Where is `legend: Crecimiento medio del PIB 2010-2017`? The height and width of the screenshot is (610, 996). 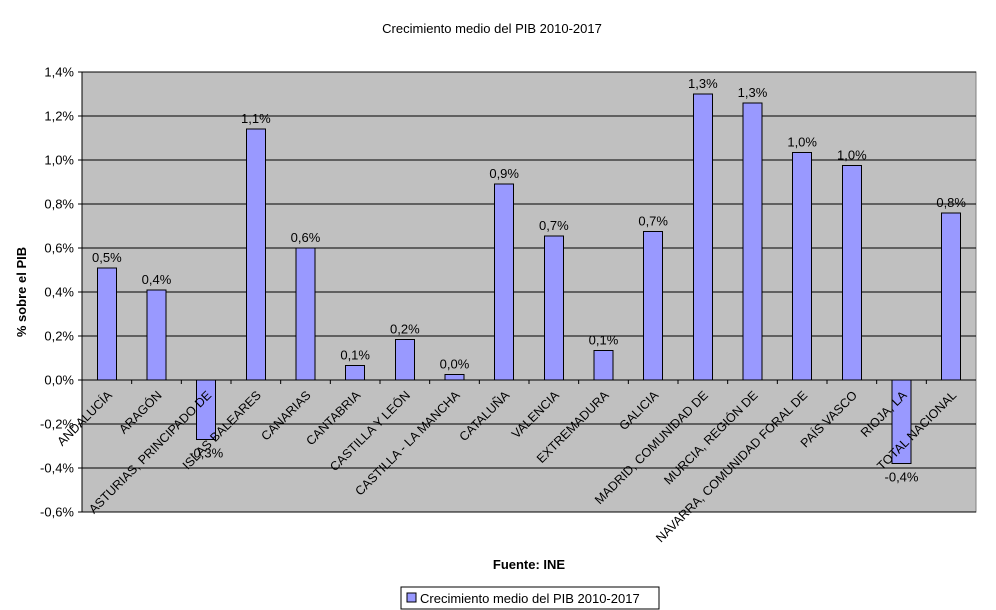
legend: Crecimiento medio del PIB 2010-2017 is located at coordinates (530, 598).